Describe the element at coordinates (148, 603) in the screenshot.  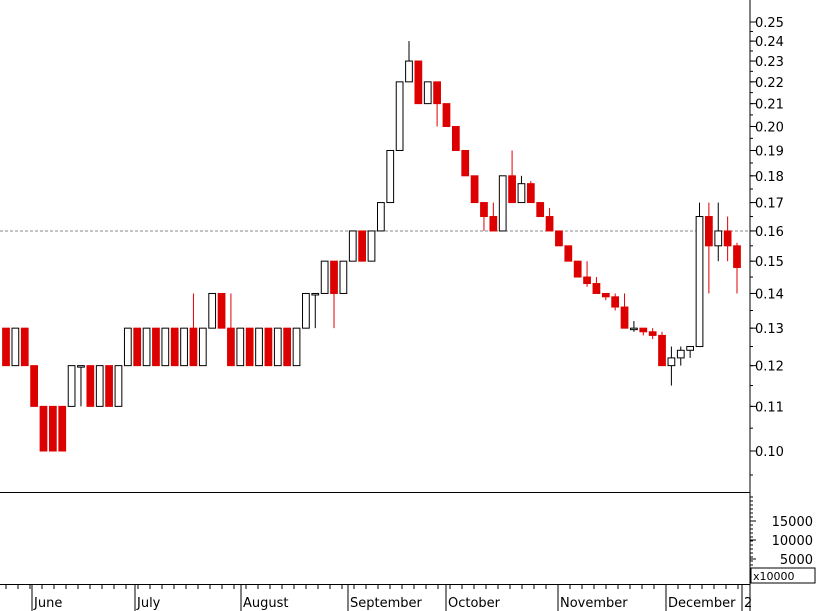
I see `month-label: July` at that location.